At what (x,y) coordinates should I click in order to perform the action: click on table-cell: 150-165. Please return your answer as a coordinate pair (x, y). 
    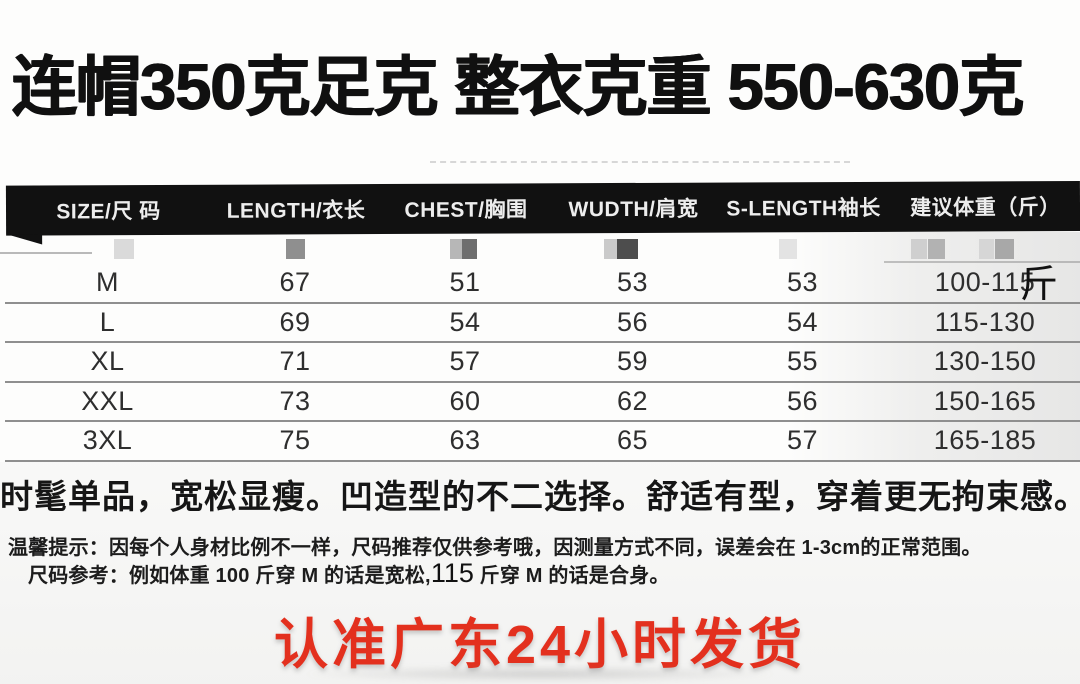
    Looking at the image, I should click on (985, 400).